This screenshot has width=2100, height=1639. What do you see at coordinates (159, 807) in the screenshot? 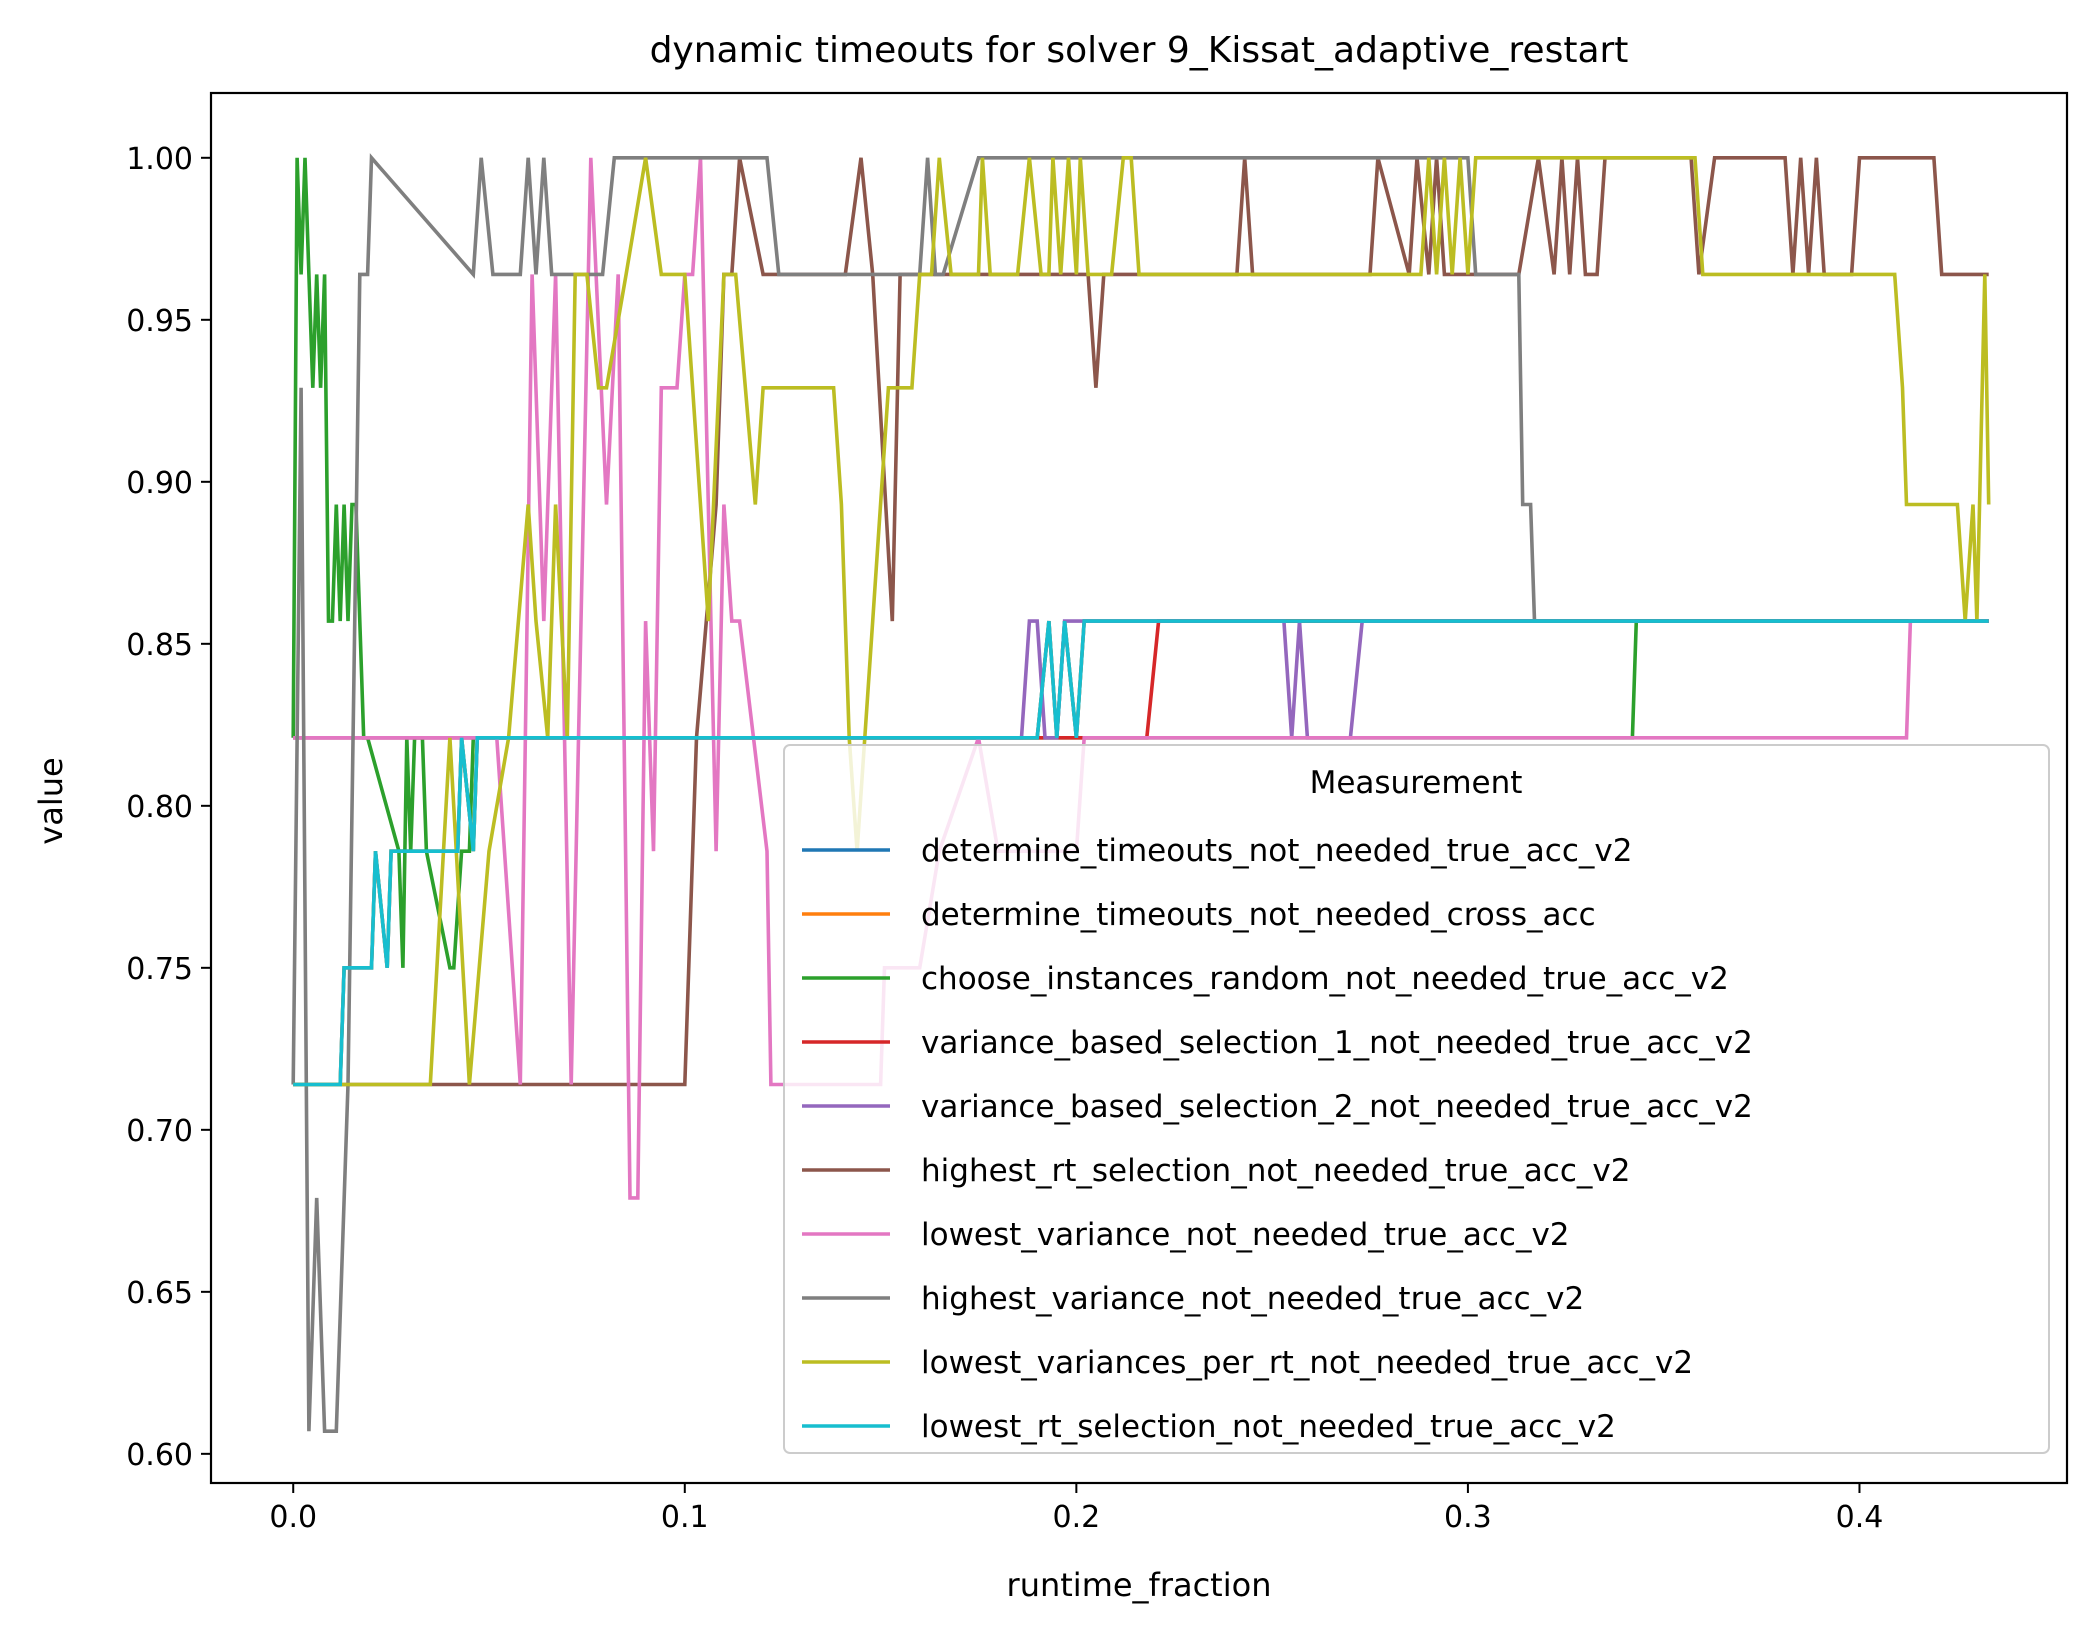
I see `y-tick-label: 0.80` at bounding box center [159, 807].